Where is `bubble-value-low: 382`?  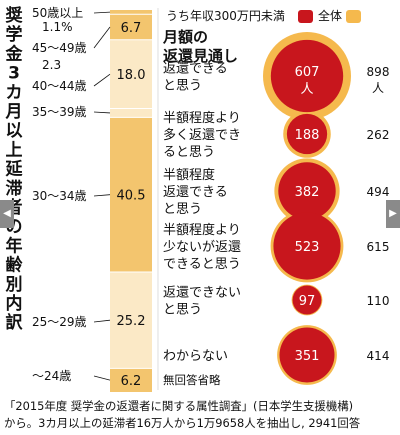
bubble-value-low: 382 is located at coordinates (307, 192).